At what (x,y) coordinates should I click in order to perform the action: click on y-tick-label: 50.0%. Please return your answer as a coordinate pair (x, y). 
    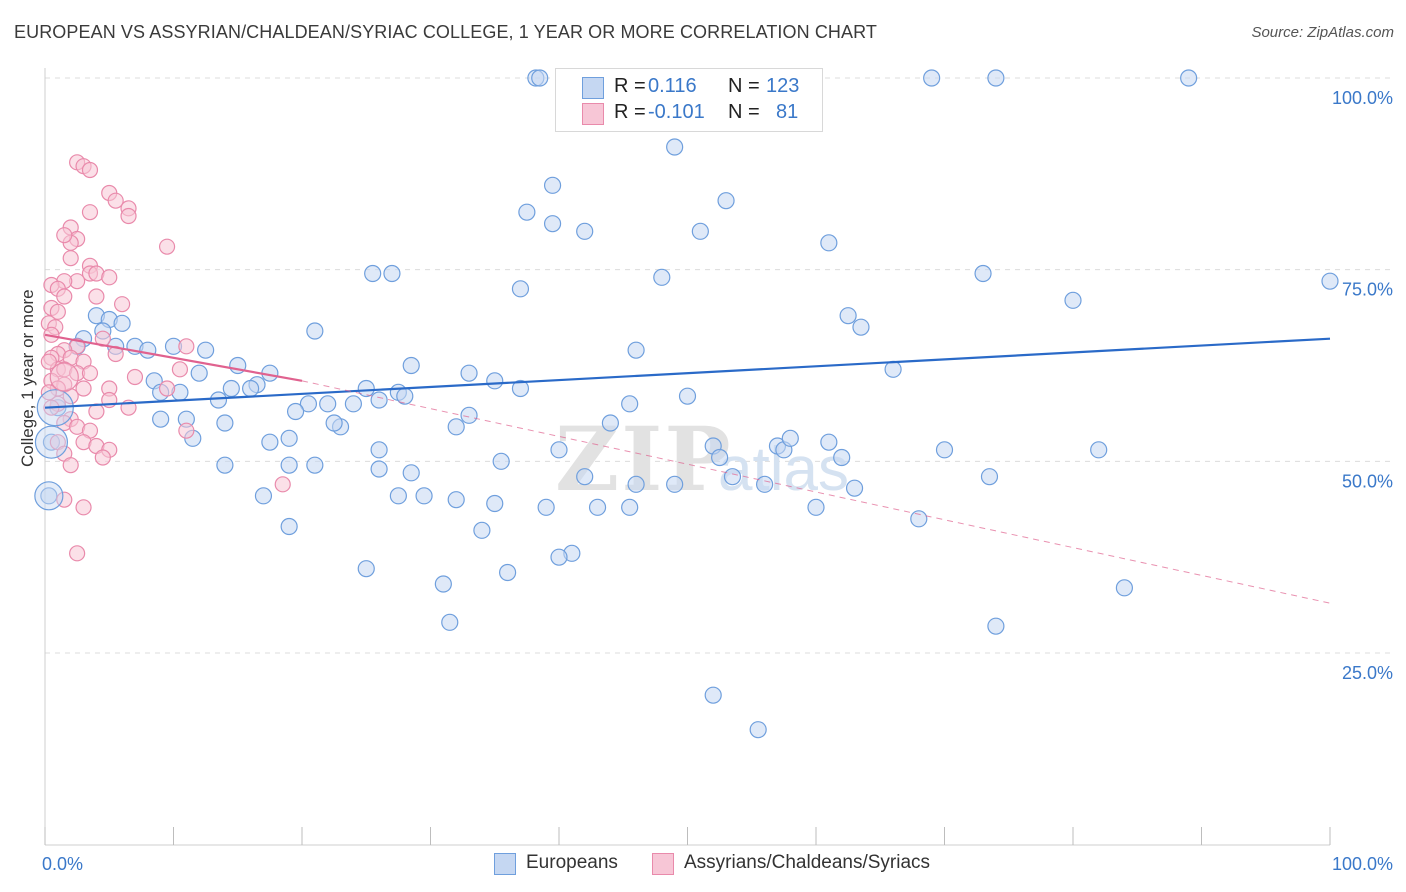
    Looking at the image, I should click on (1367, 481).